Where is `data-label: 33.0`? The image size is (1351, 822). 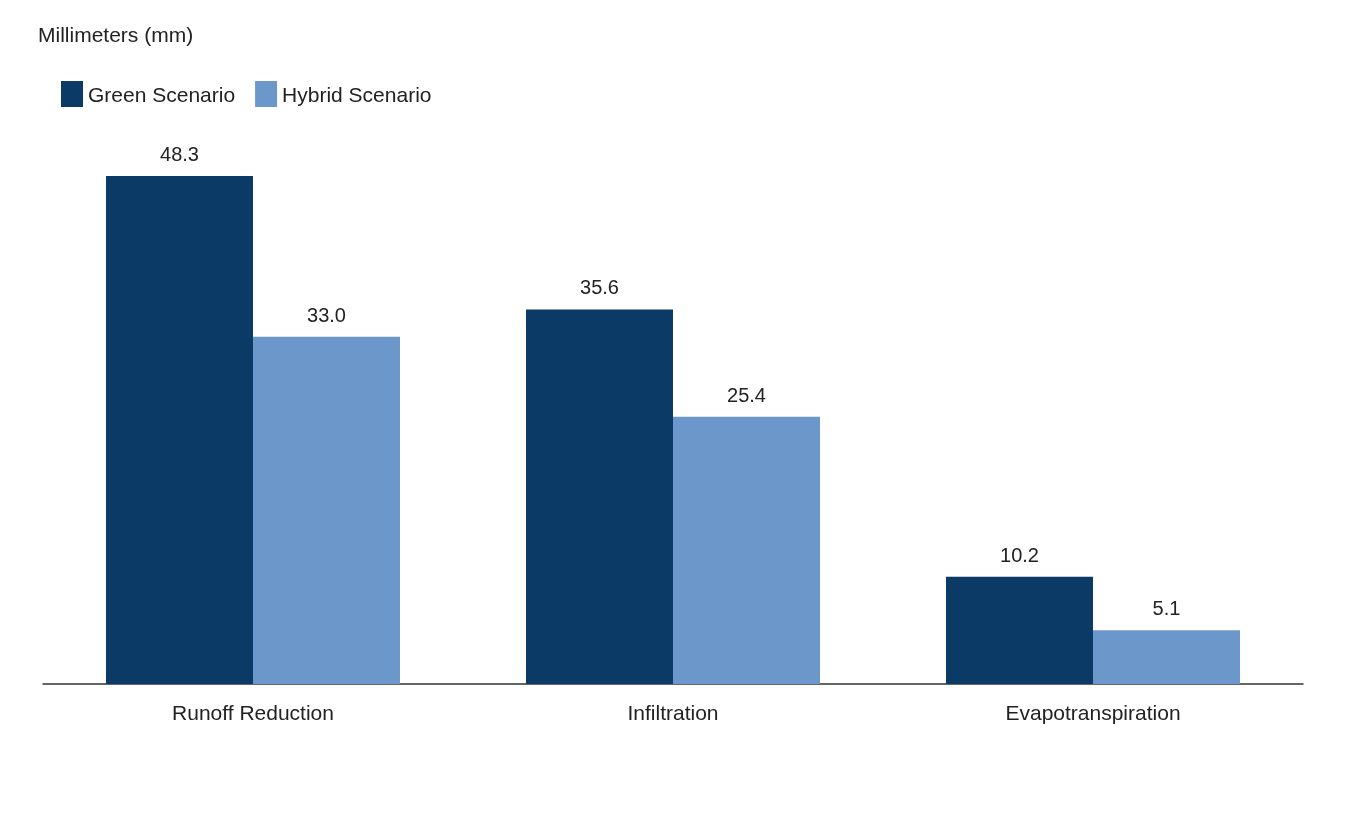
data-label: 33.0 is located at coordinates (326, 314).